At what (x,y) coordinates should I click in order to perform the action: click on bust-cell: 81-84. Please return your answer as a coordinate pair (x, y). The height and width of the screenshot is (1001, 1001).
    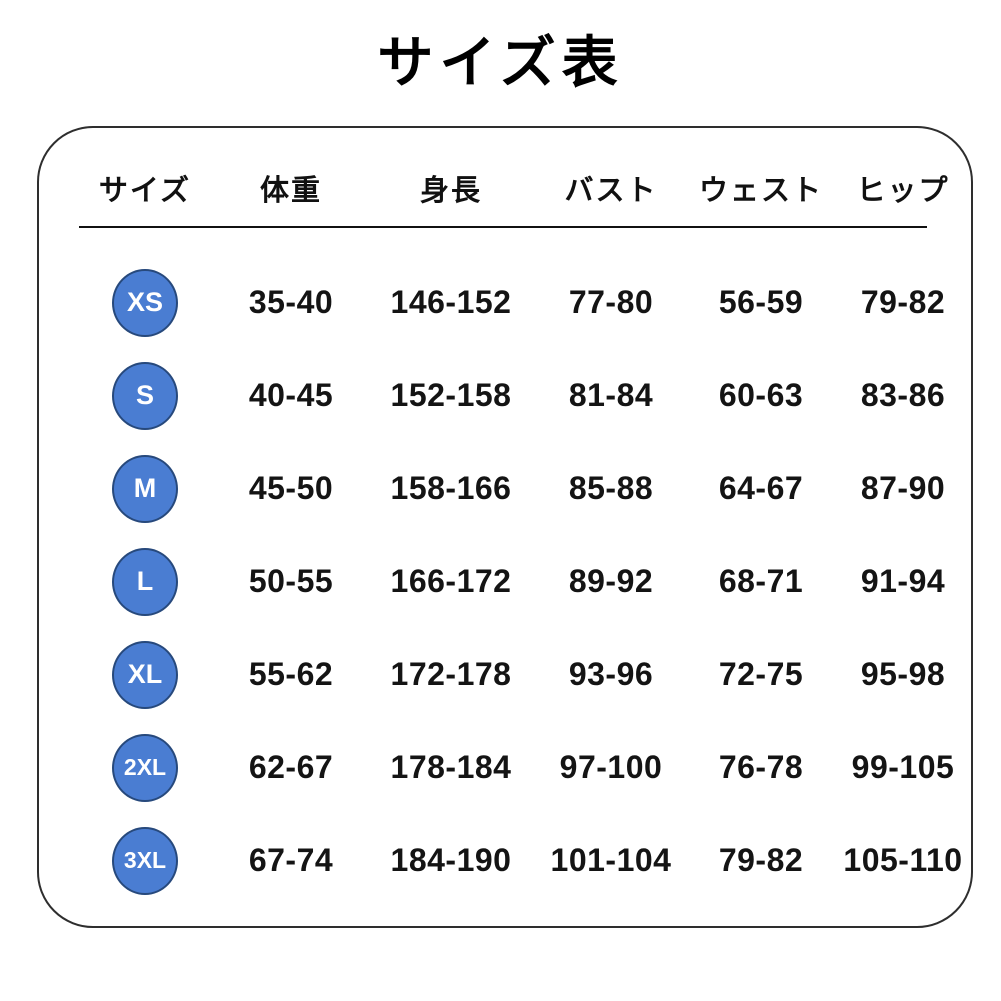
    Looking at the image, I should click on (611, 395).